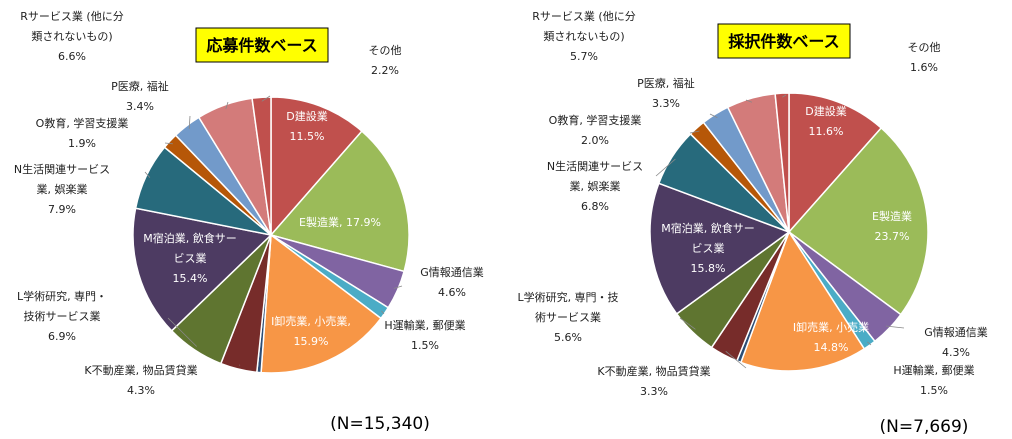 The width and height of the screenshot is (1012, 439). Describe the element at coordinates (71, 36) in the screenshot. I see `slice-label: Rサービス業 (他に分類されないもの) 6.6%` at that location.